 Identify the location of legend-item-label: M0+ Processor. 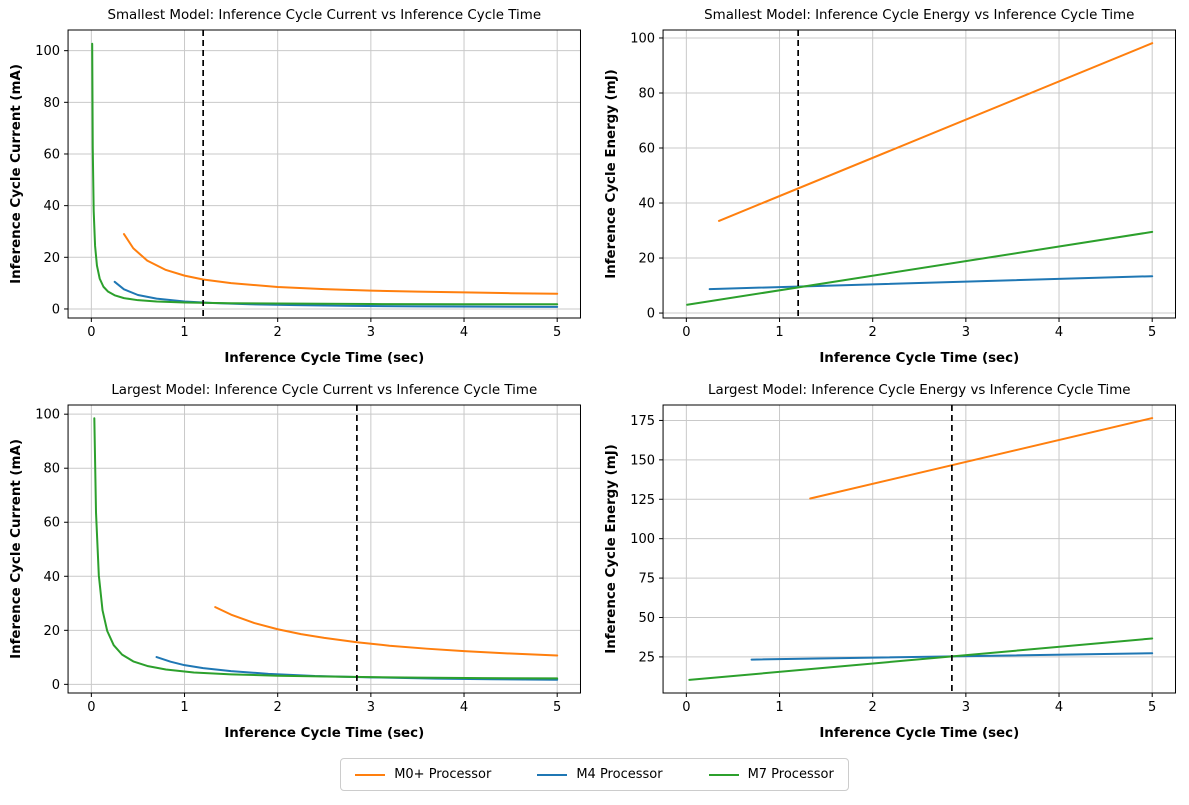
(443, 774).